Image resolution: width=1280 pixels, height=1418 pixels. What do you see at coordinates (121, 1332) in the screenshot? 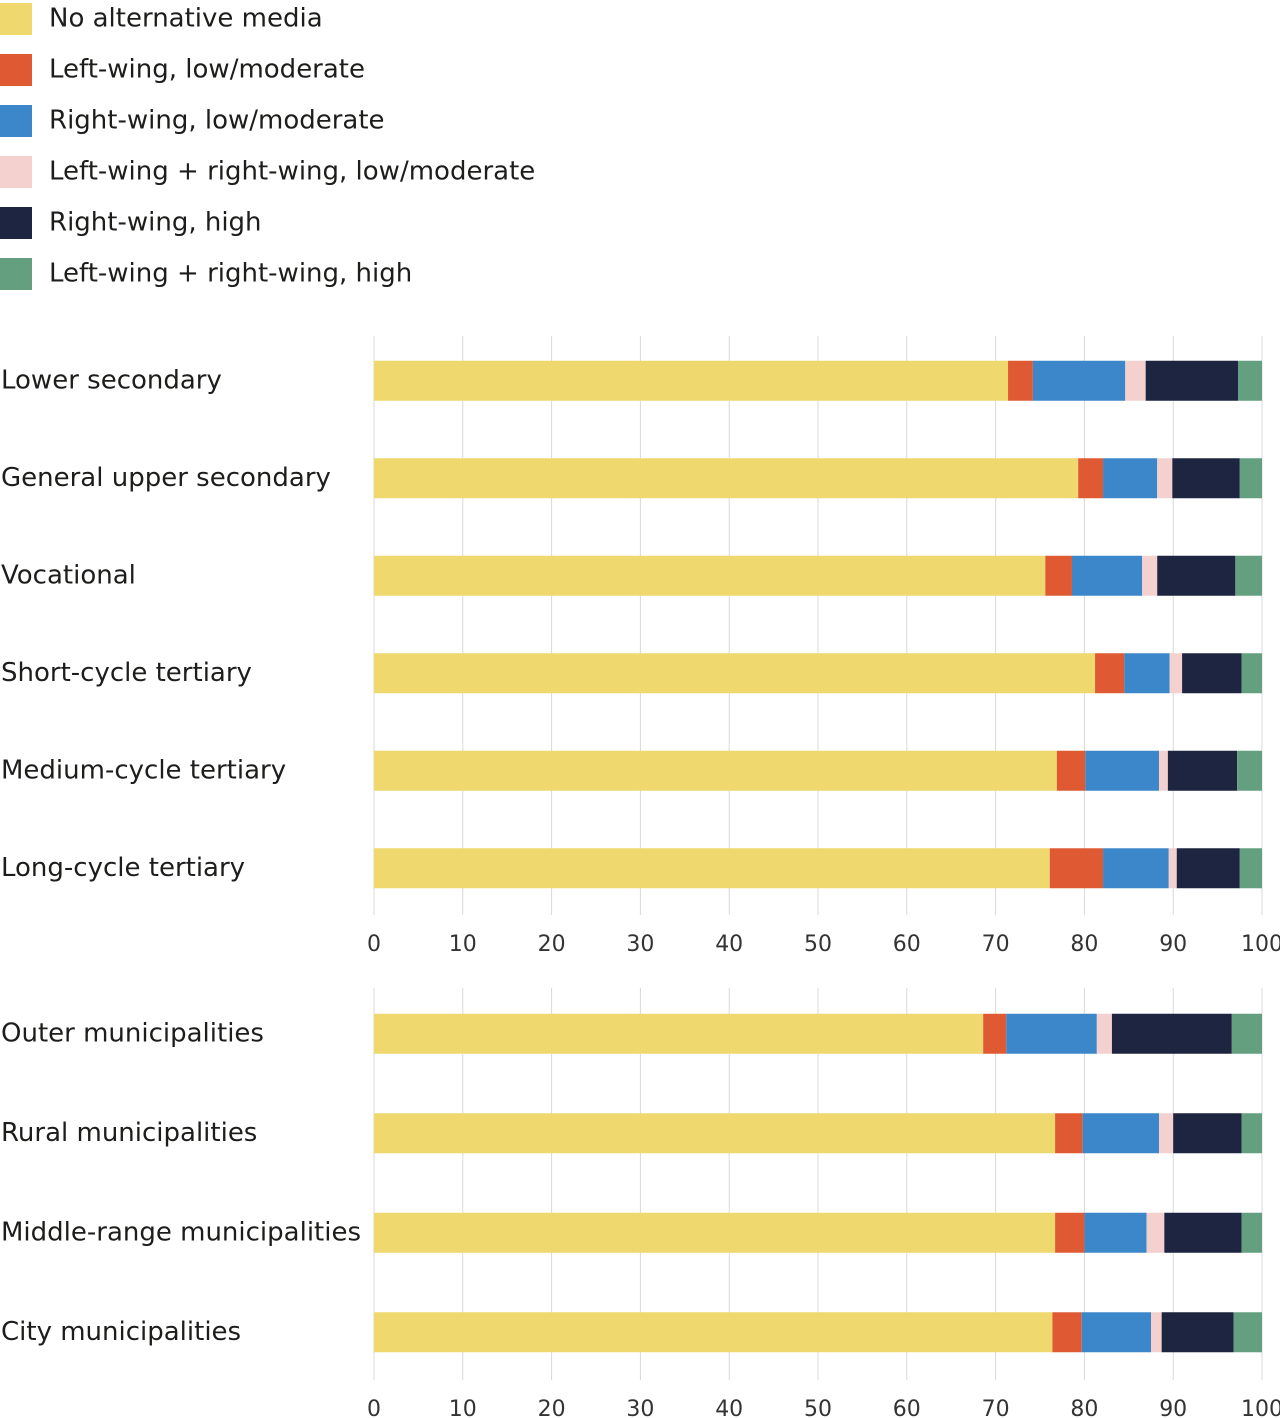
I see `category-label: City municipalities` at bounding box center [121, 1332].